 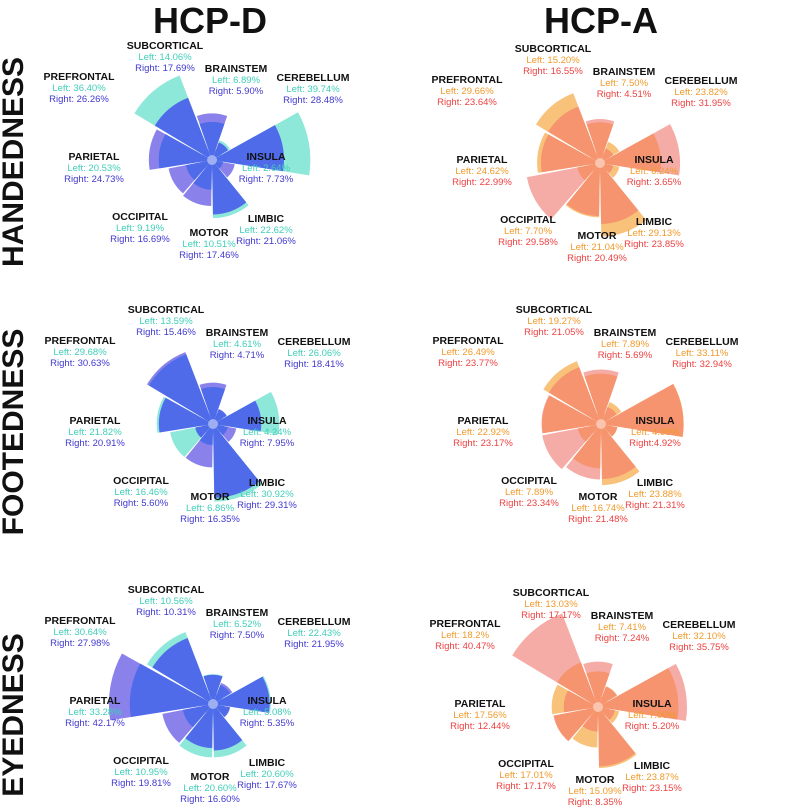 What do you see at coordinates (314, 633) in the screenshot?
I see `left-value-cerebellum: Left: 22.43%` at bounding box center [314, 633].